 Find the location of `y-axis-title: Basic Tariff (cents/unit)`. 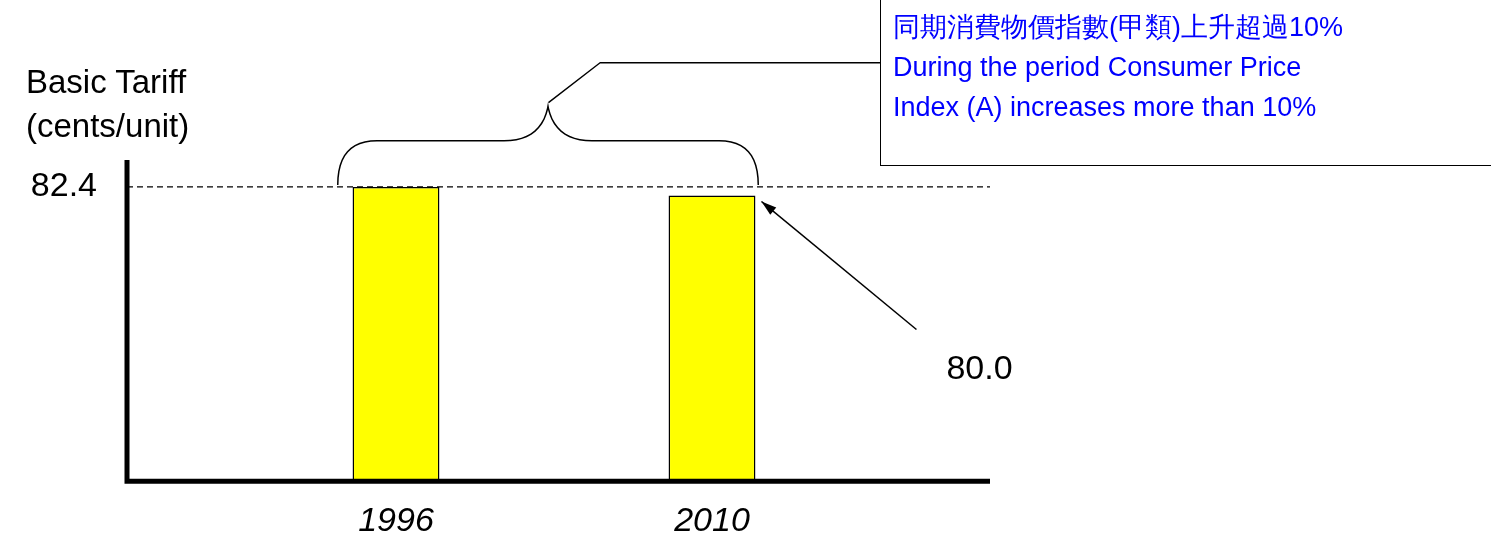

y-axis-title: Basic Tariff (cents/unit) is located at coordinates (108, 104).